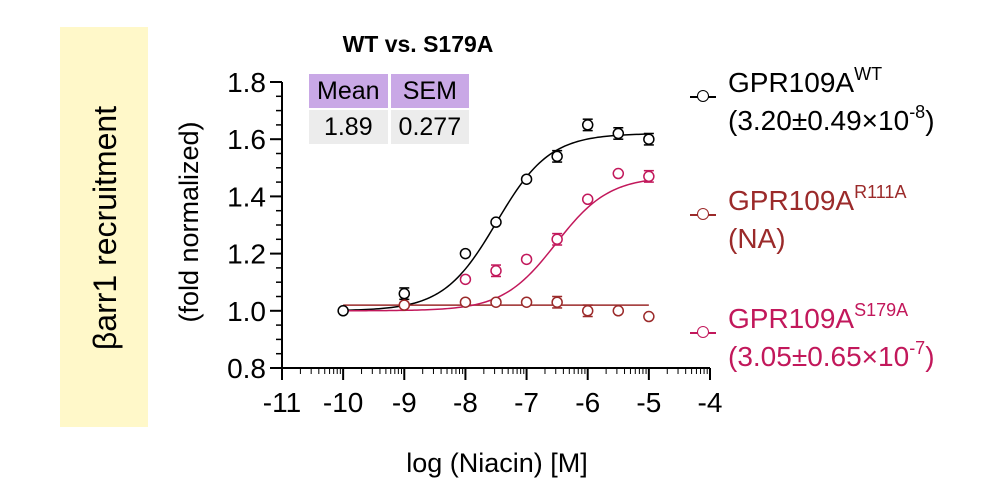 This screenshot has height=492, width=989. What do you see at coordinates (389, 109) in the screenshot?
I see `stats-table: Mean SEM 1.89 0.277` at bounding box center [389, 109].